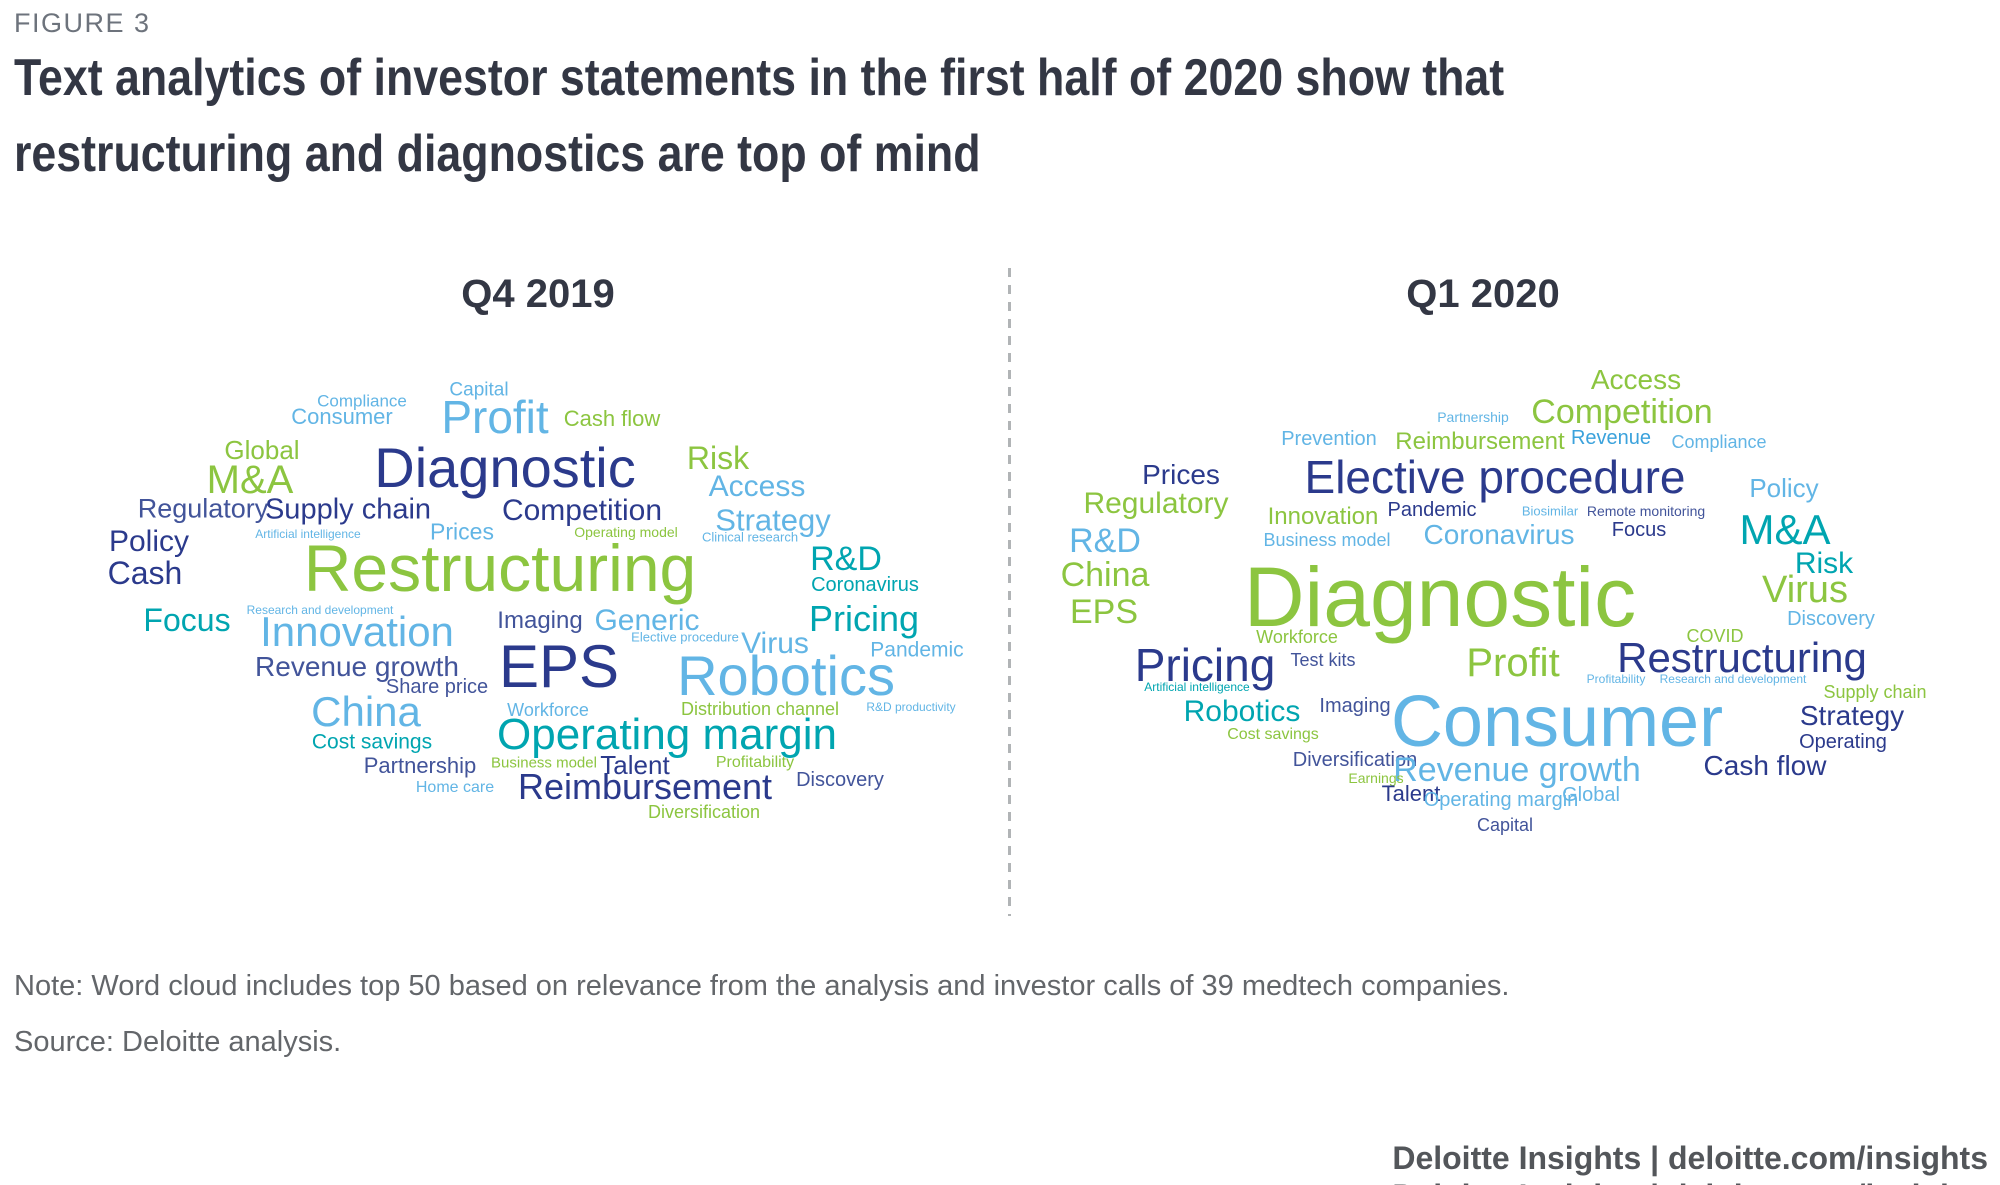 The width and height of the screenshot is (2000, 1185). Describe the element at coordinates (1611, 438) in the screenshot. I see `cloud-word-revenue: Revenue` at that location.